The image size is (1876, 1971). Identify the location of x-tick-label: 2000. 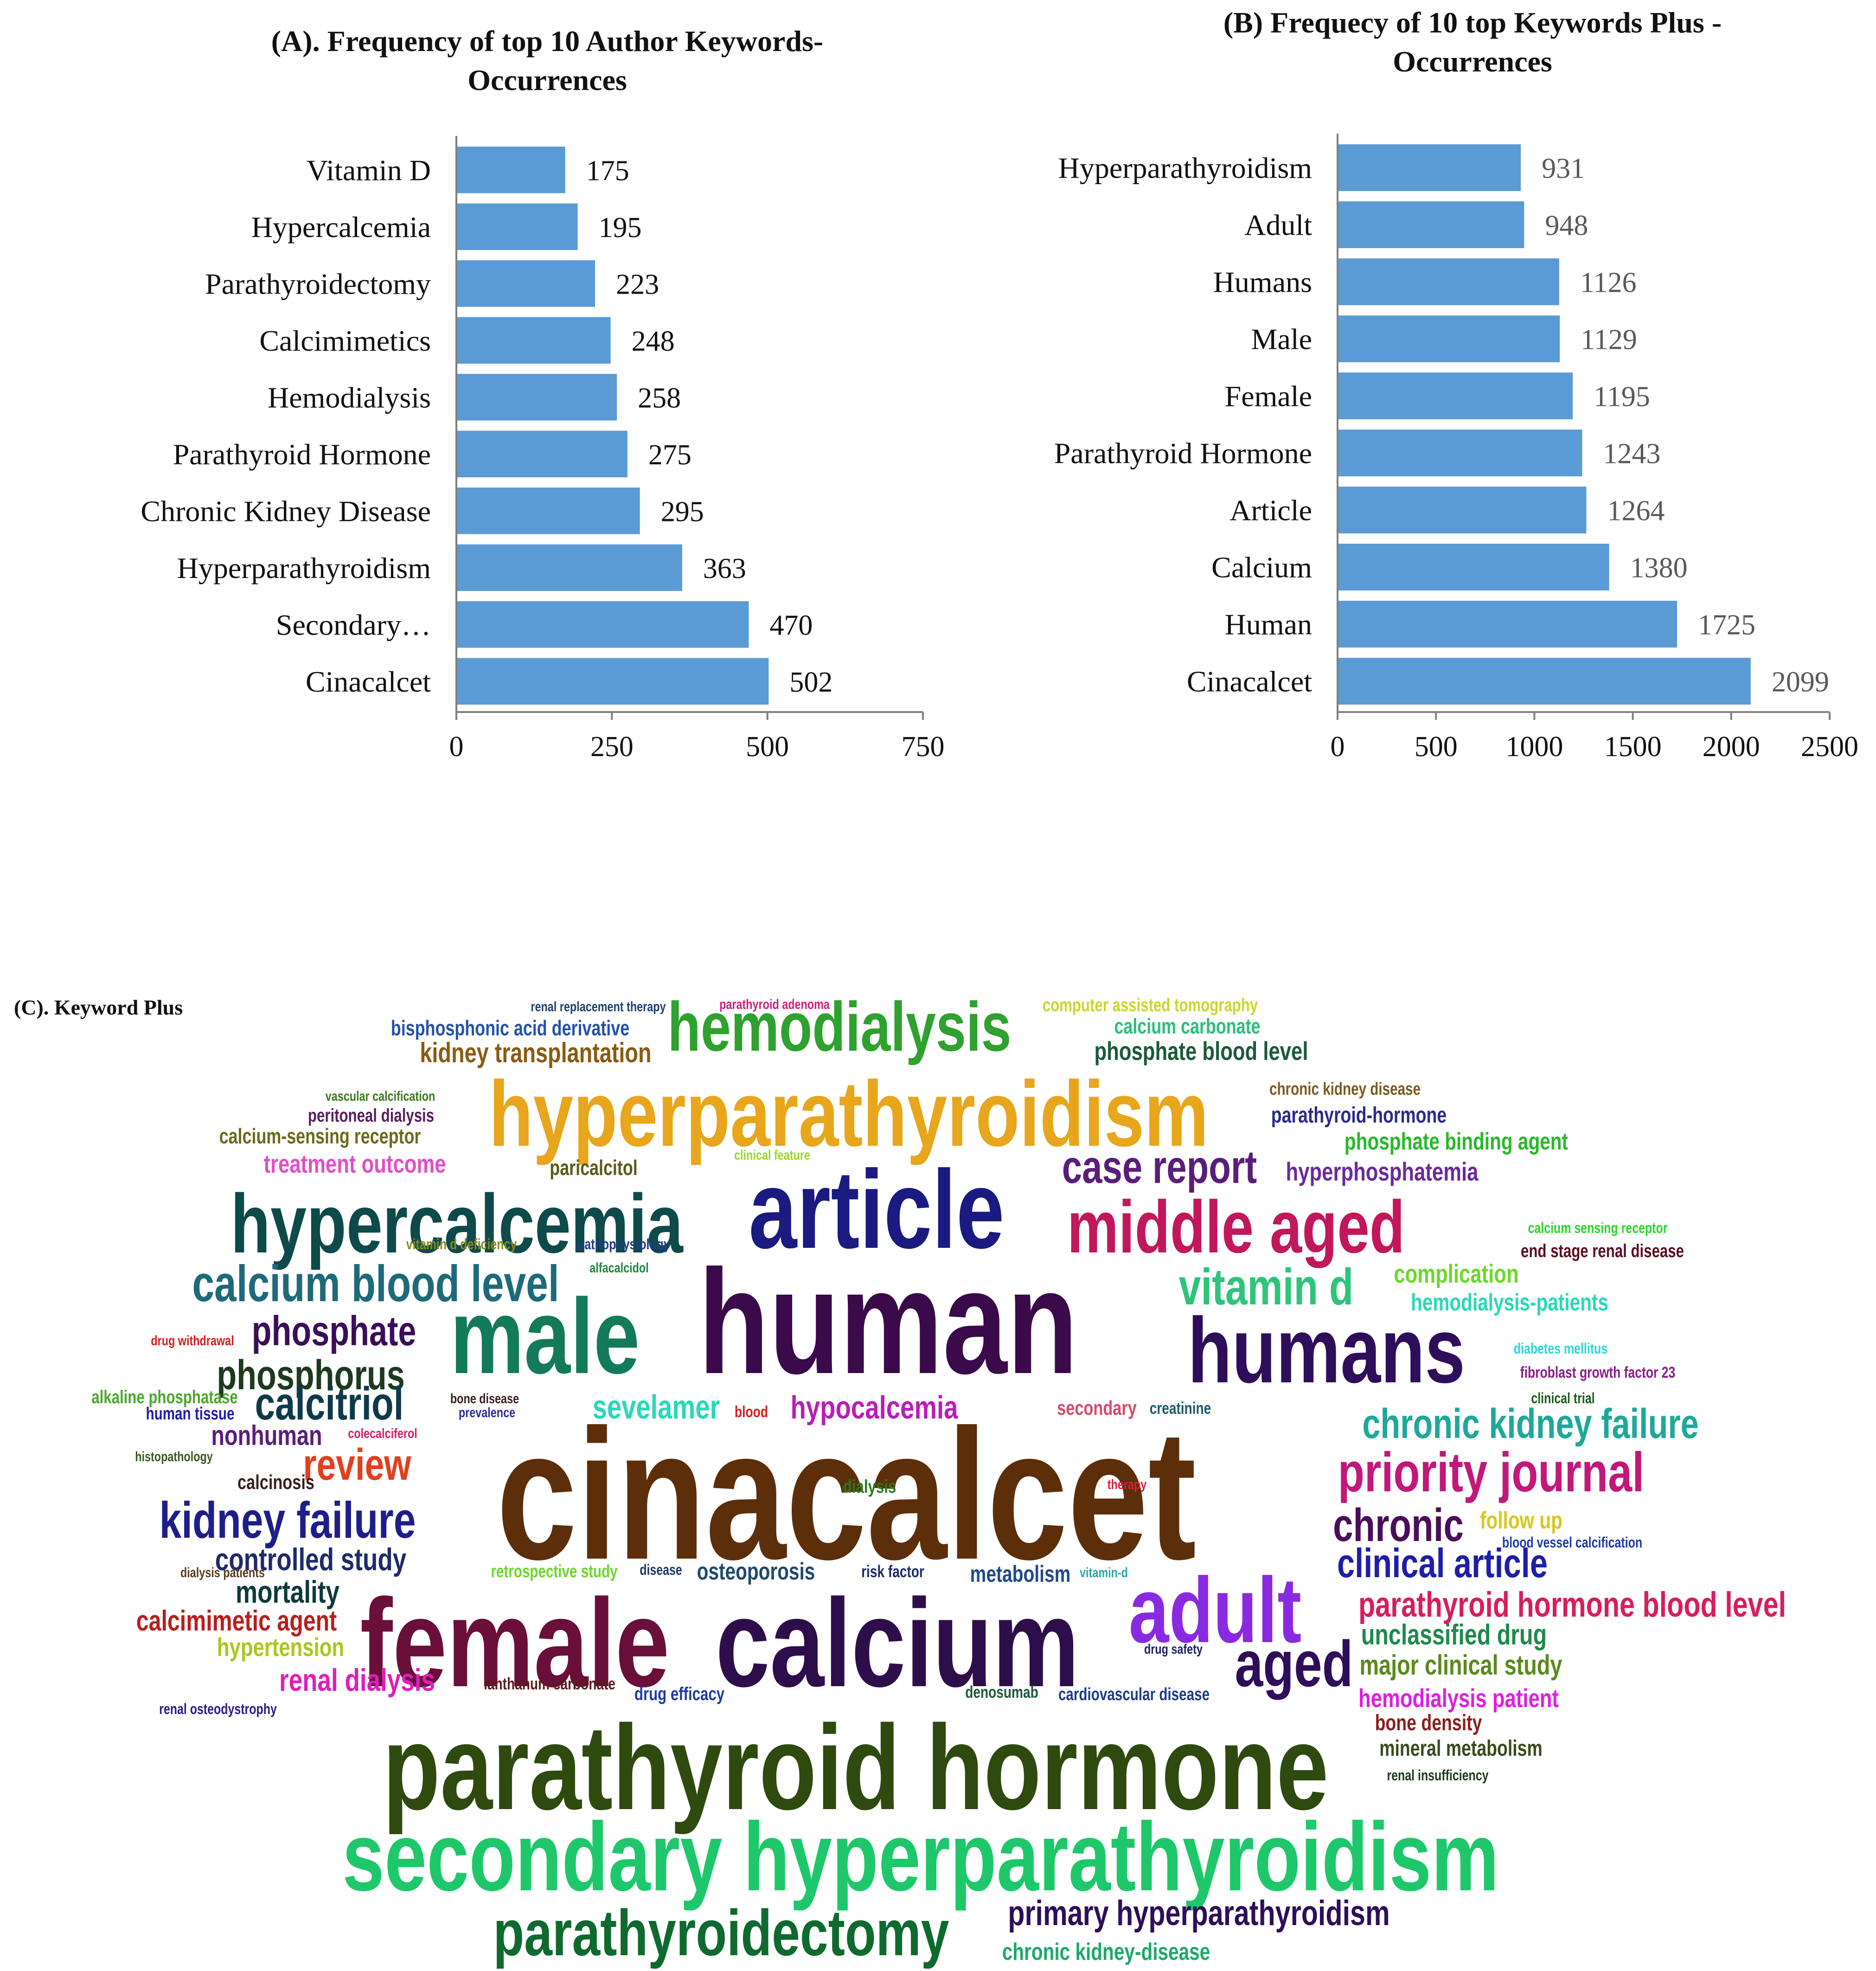
(1731, 747).